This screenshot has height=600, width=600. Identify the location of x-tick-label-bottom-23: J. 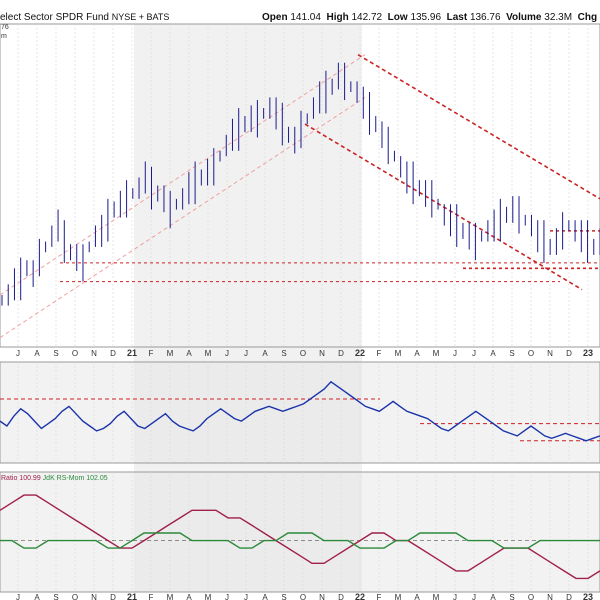
(455, 596).